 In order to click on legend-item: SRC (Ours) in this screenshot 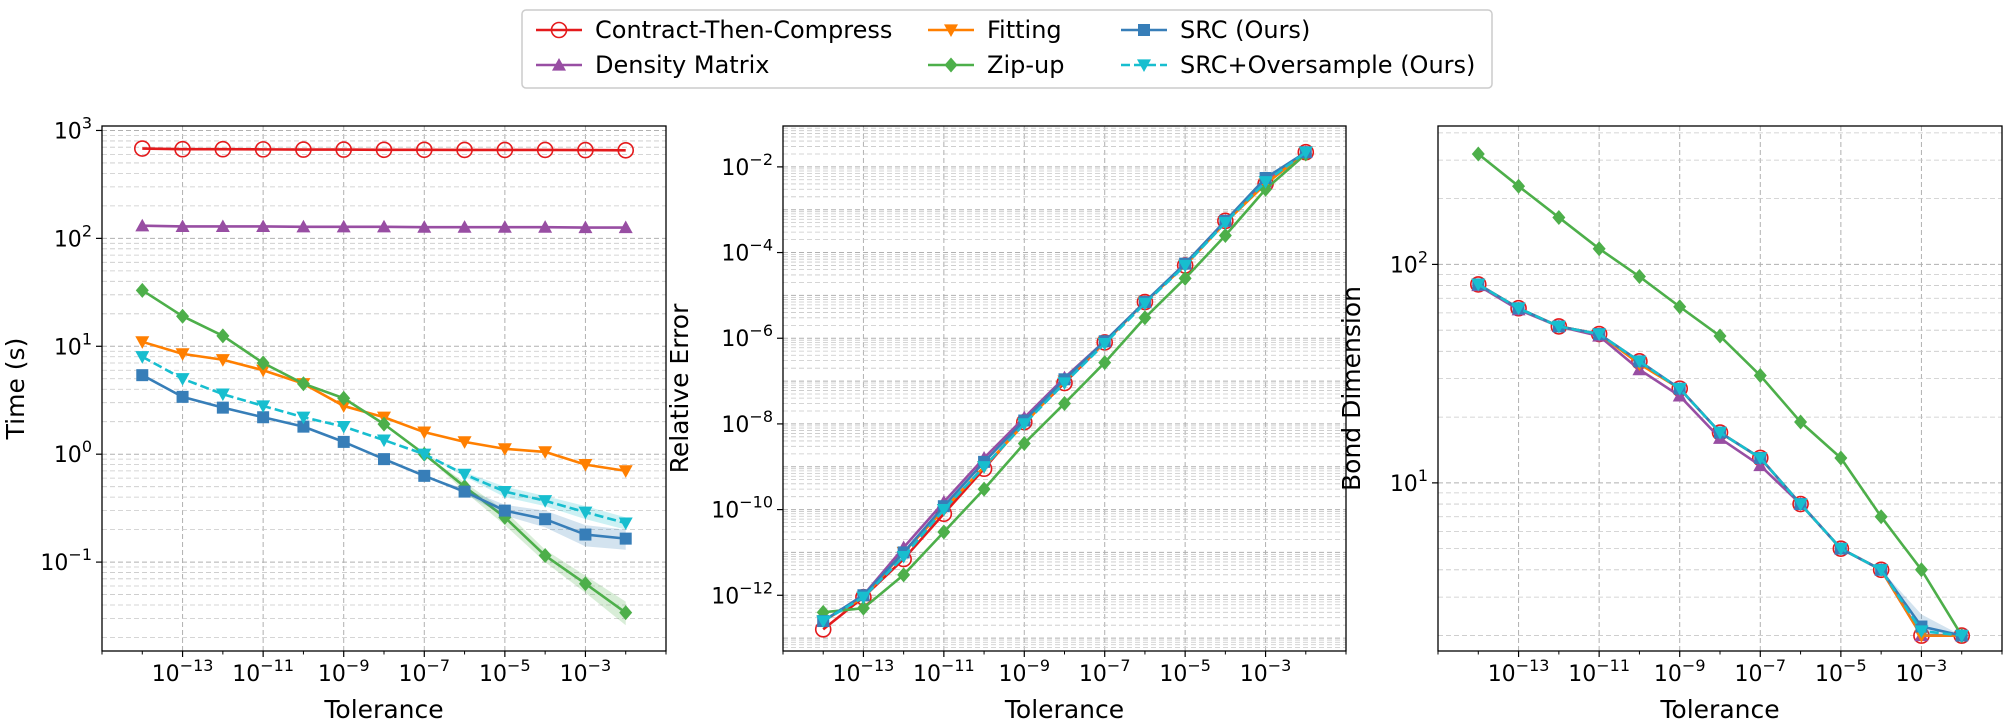, I will do `click(1215, 30)`.